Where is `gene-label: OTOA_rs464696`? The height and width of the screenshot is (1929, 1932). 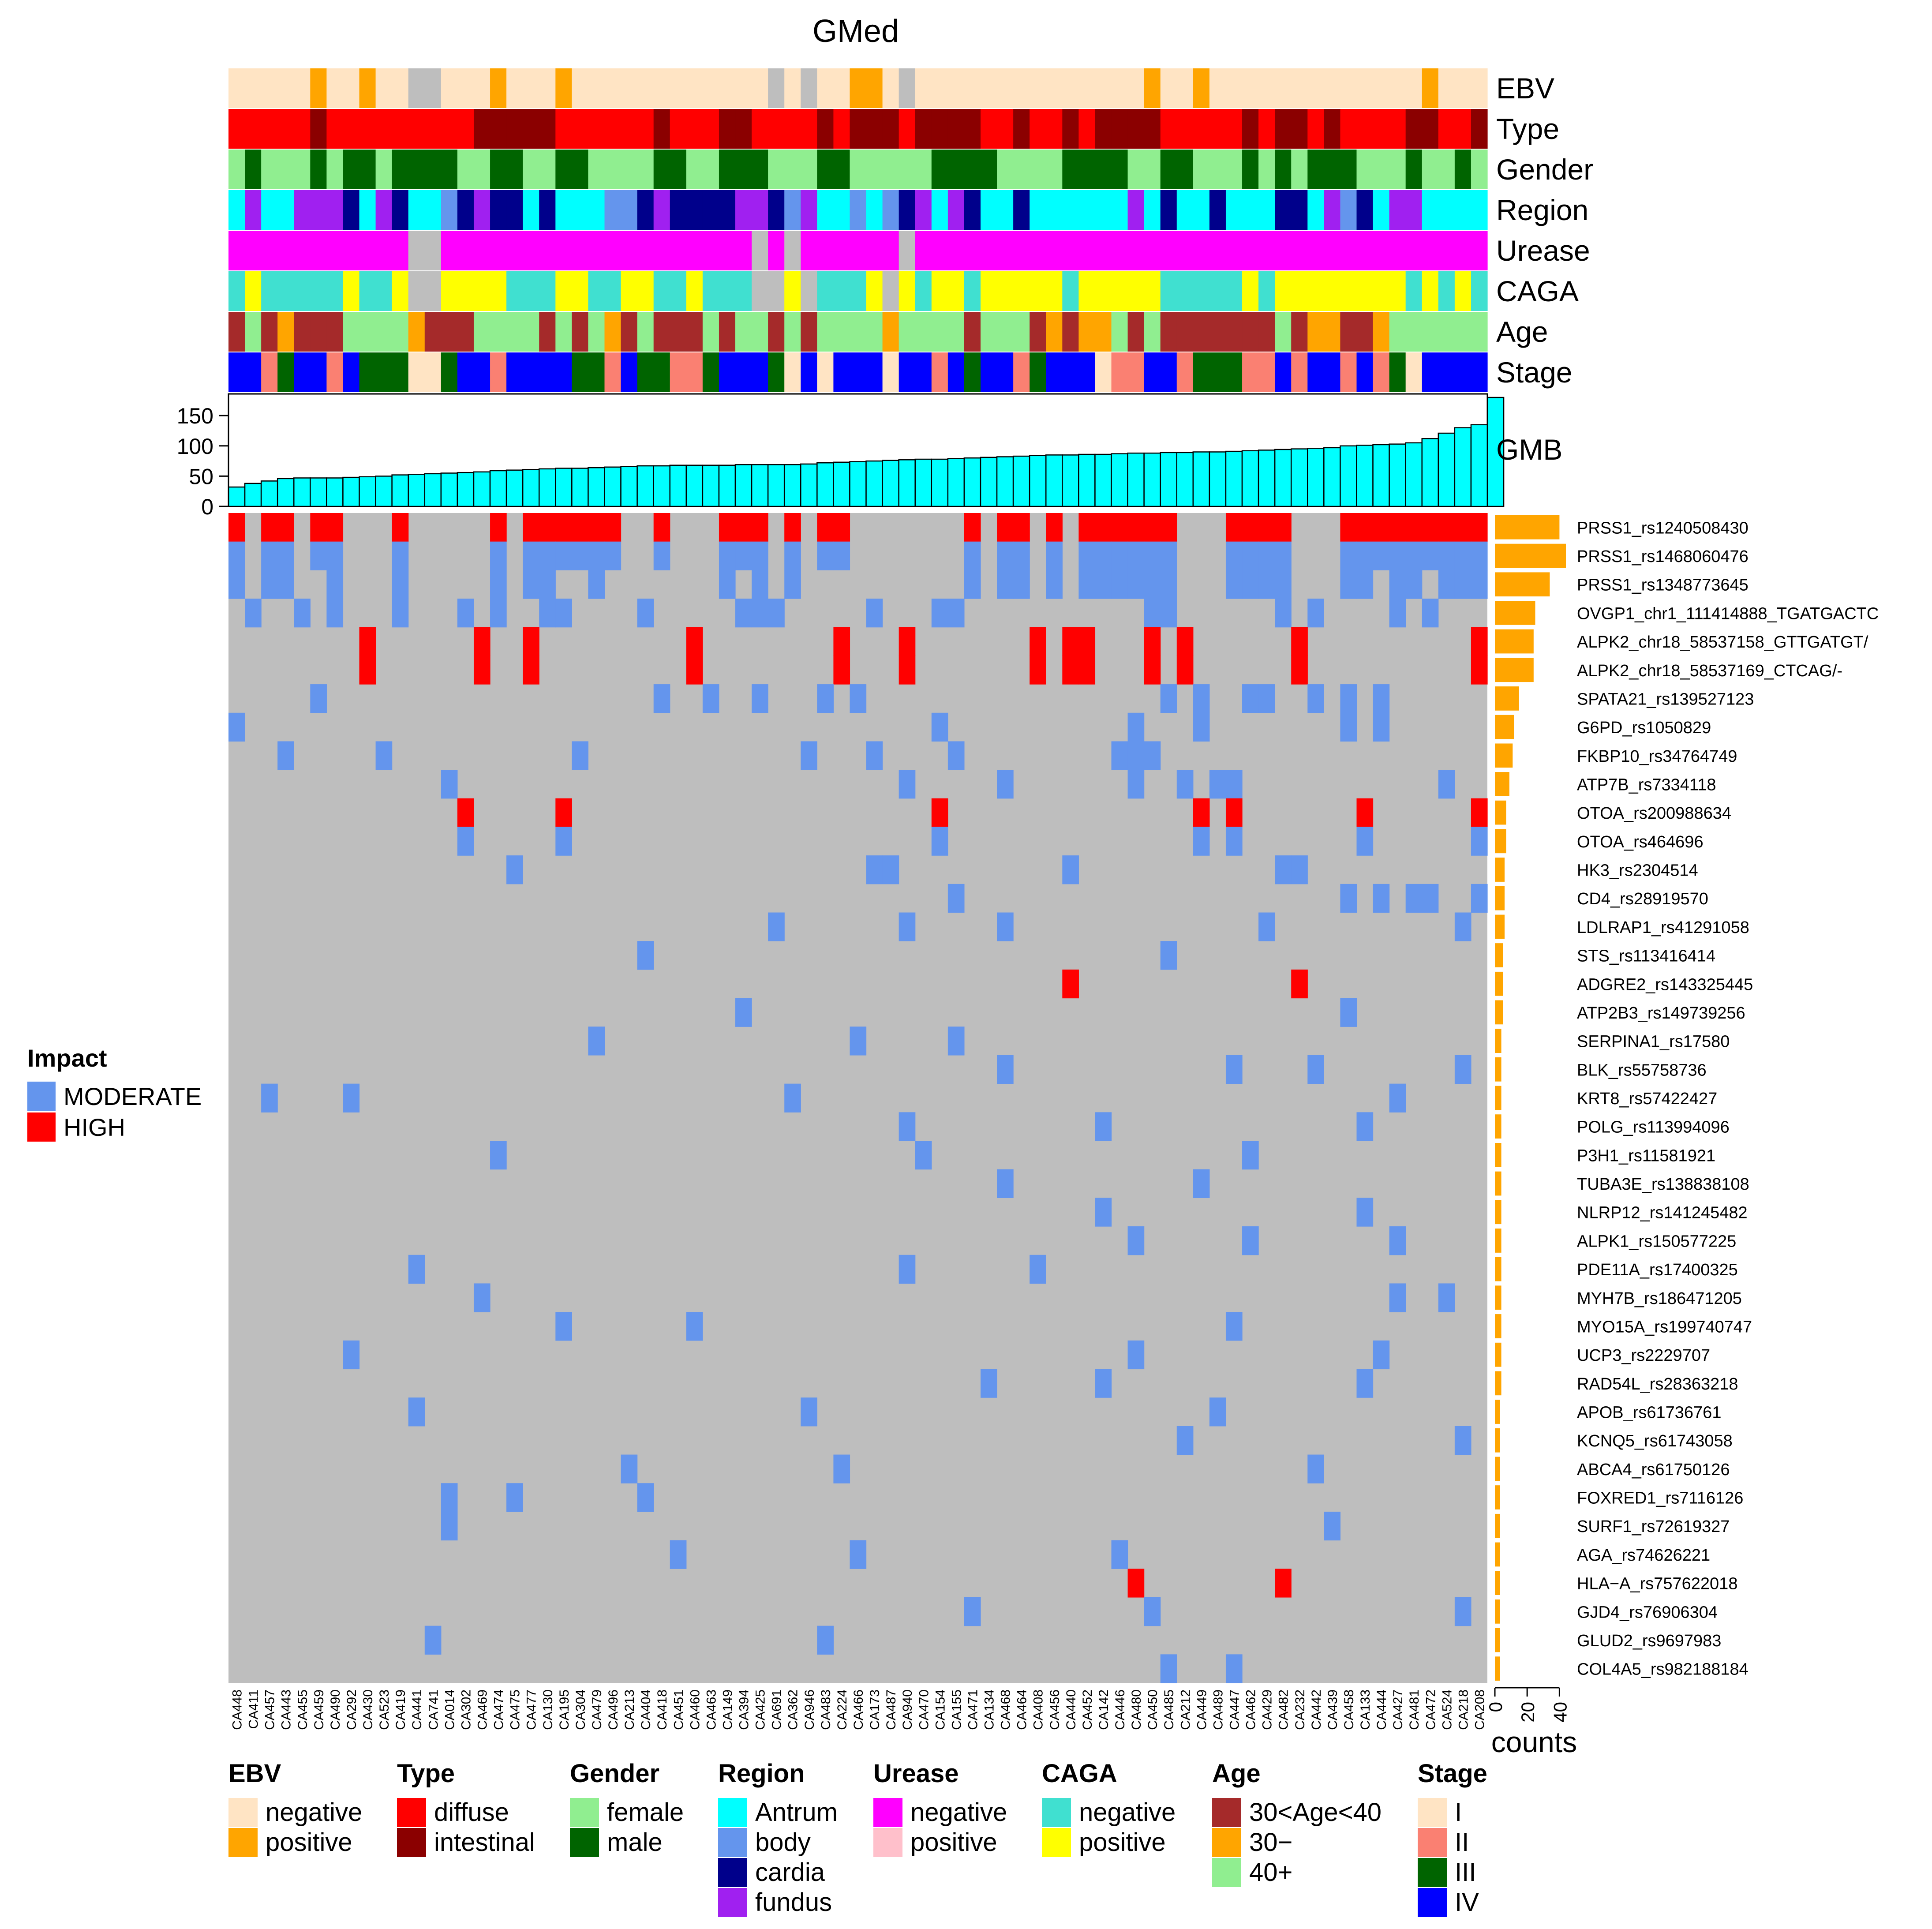 gene-label: OTOA_rs464696 is located at coordinates (1641, 842).